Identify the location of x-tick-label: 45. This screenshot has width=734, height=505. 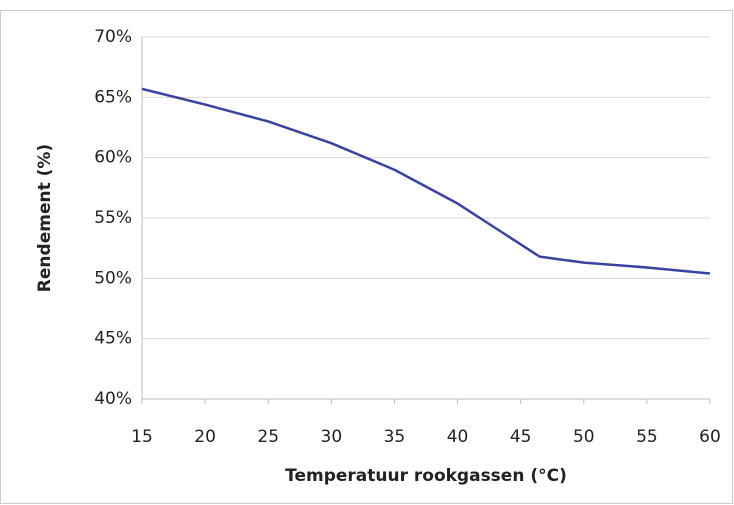
(521, 437).